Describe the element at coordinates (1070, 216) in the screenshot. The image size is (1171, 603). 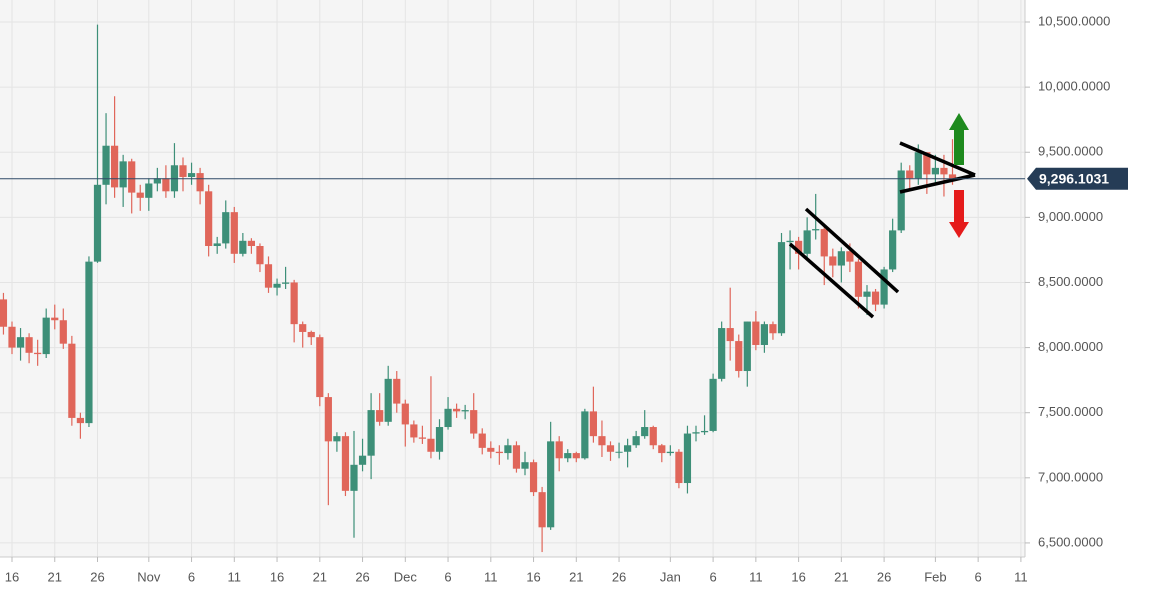
I see `y-tick-label: 9,000.0000` at that location.